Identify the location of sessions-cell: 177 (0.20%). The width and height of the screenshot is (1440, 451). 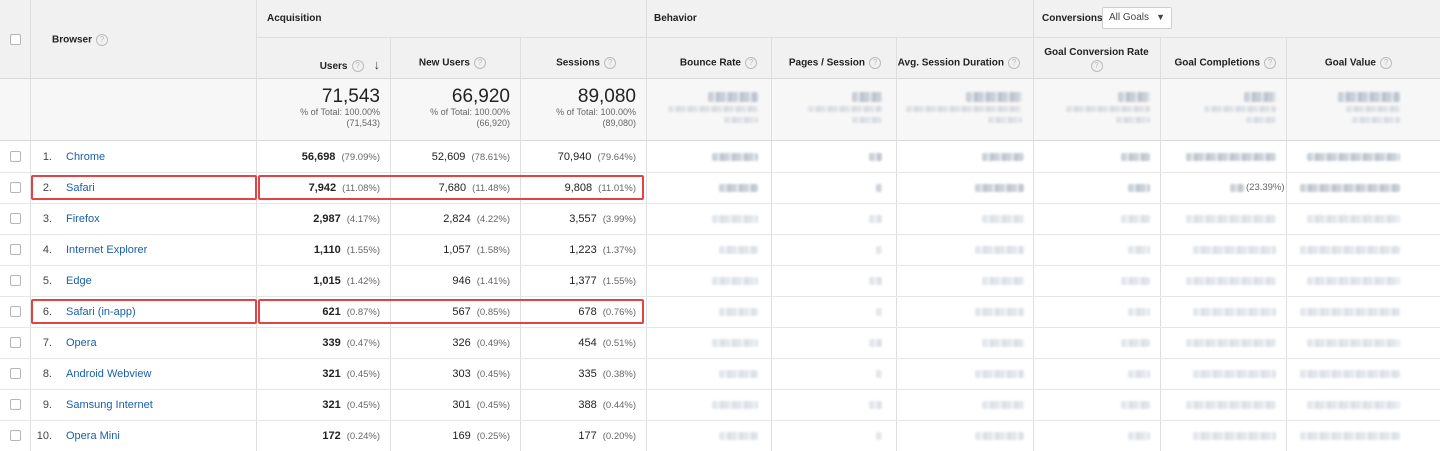
(578, 436).